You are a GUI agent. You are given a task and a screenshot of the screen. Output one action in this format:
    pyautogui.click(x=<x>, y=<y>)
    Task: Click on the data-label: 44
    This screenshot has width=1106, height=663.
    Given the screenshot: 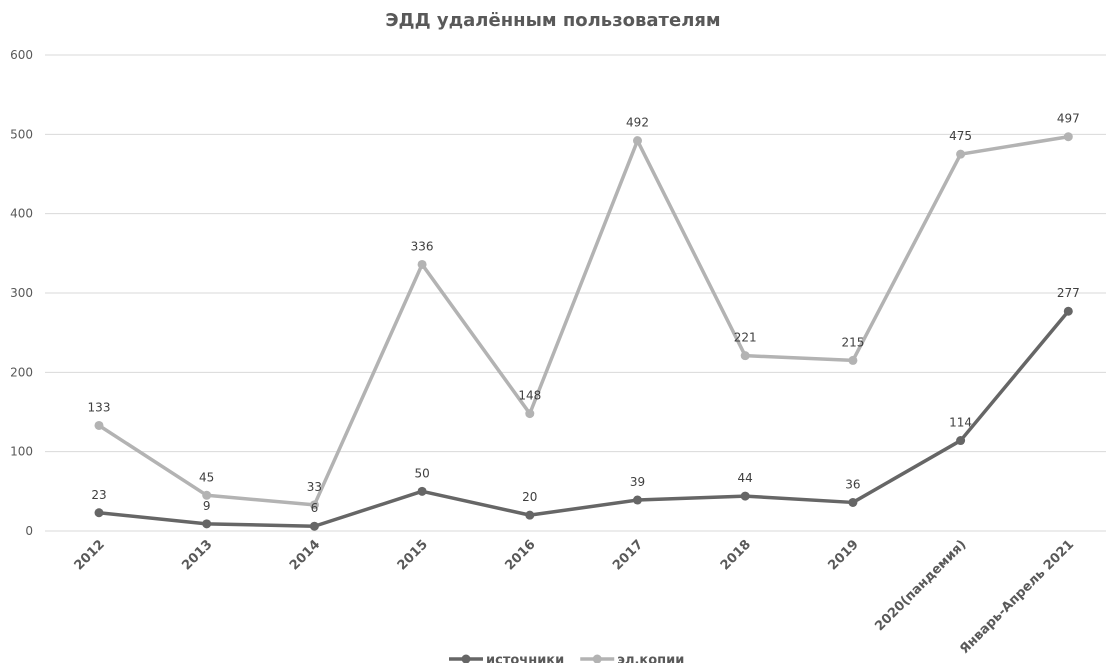 What is the action you would take?
    pyautogui.click(x=745, y=478)
    